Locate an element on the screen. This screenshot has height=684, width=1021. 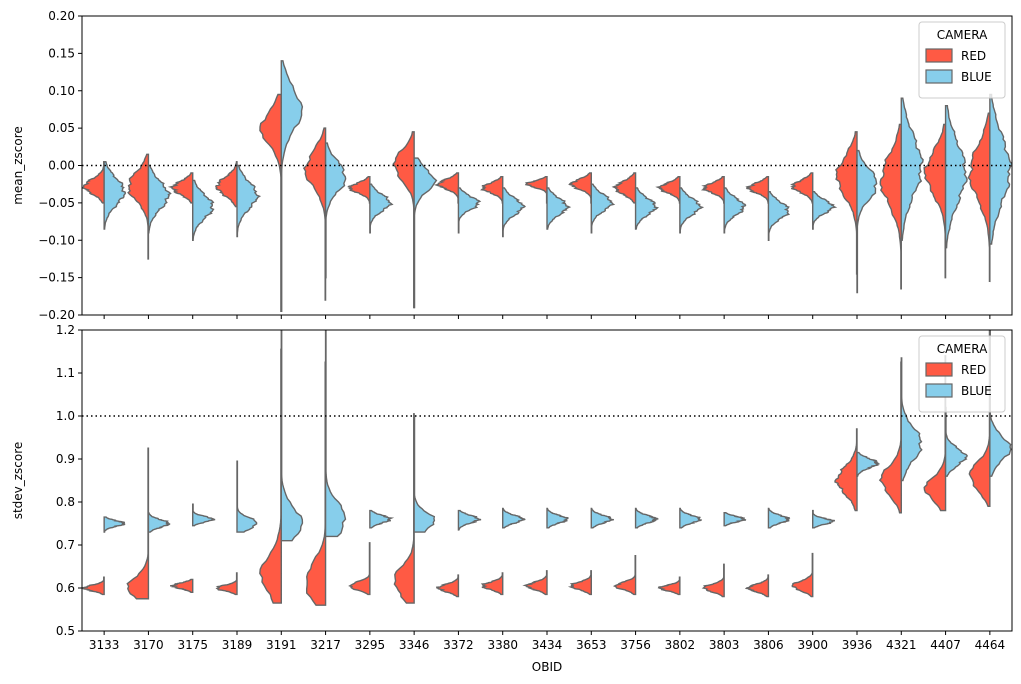
x-tick-label: 3372 is located at coordinates (458, 645).